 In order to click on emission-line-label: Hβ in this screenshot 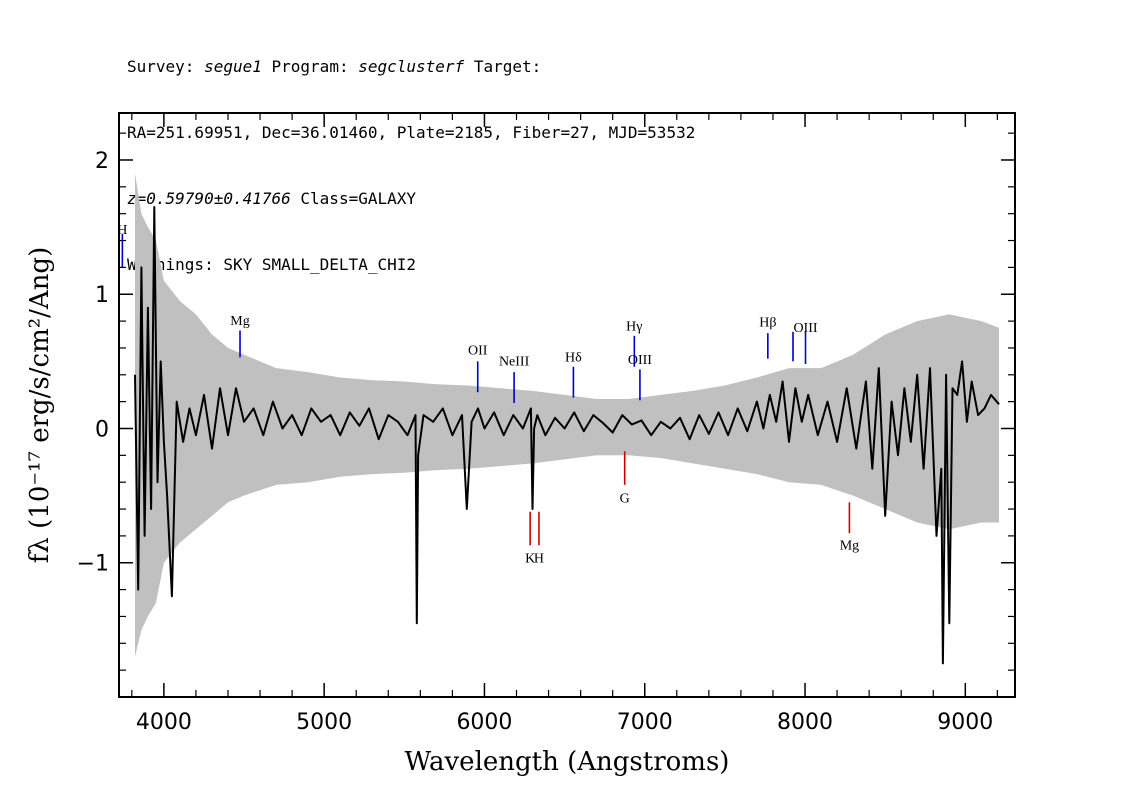, I will do `click(767, 322)`.